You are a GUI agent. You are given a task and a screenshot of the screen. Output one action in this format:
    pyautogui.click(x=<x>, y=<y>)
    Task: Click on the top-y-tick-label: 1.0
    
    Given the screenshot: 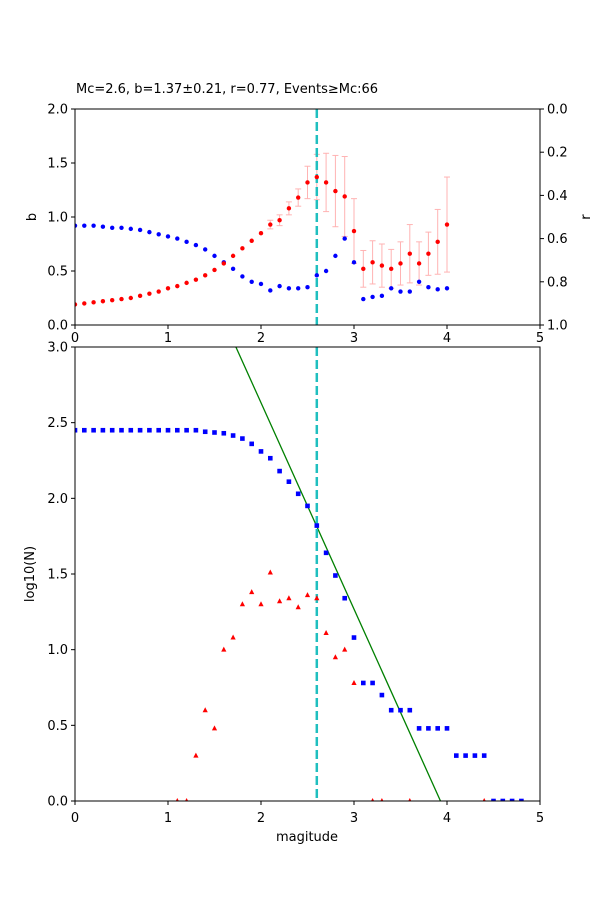 What is the action you would take?
    pyautogui.click(x=57, y=218)
    